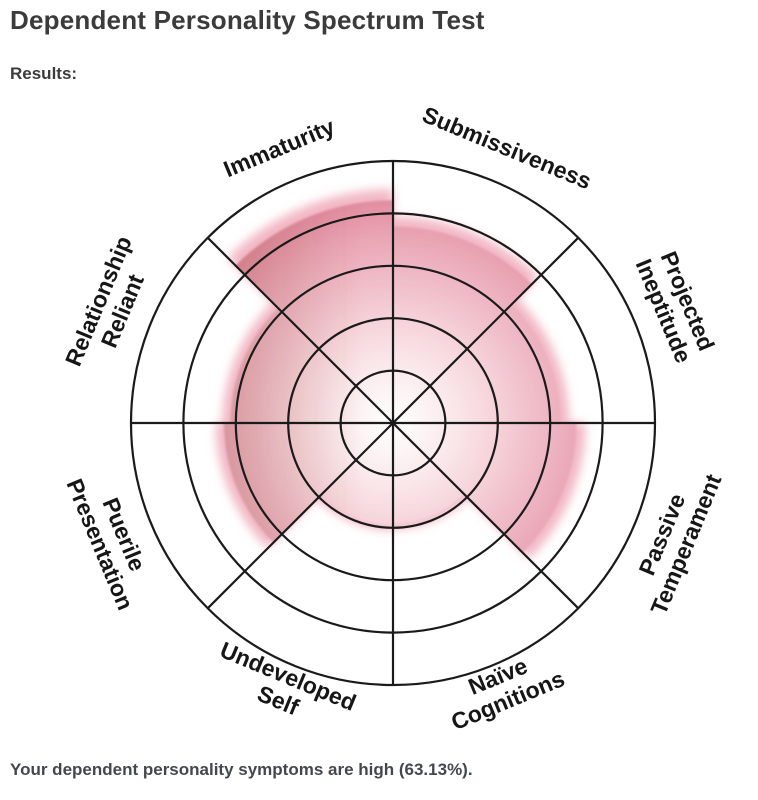  I want to click on sector-label-passive-temperament: PassiveTemperament, so click(673, 539).